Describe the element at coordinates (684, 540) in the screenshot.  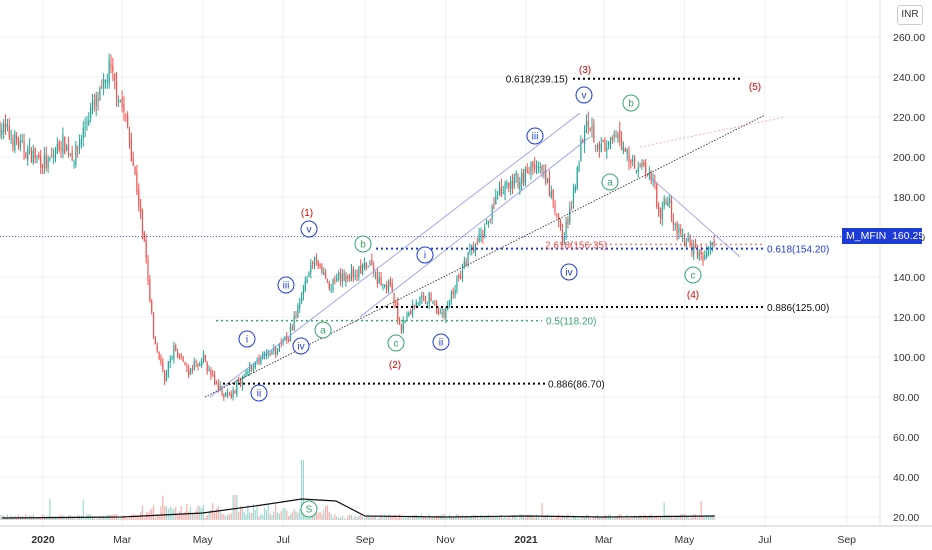
I see `x-tick-label: May` at that location.